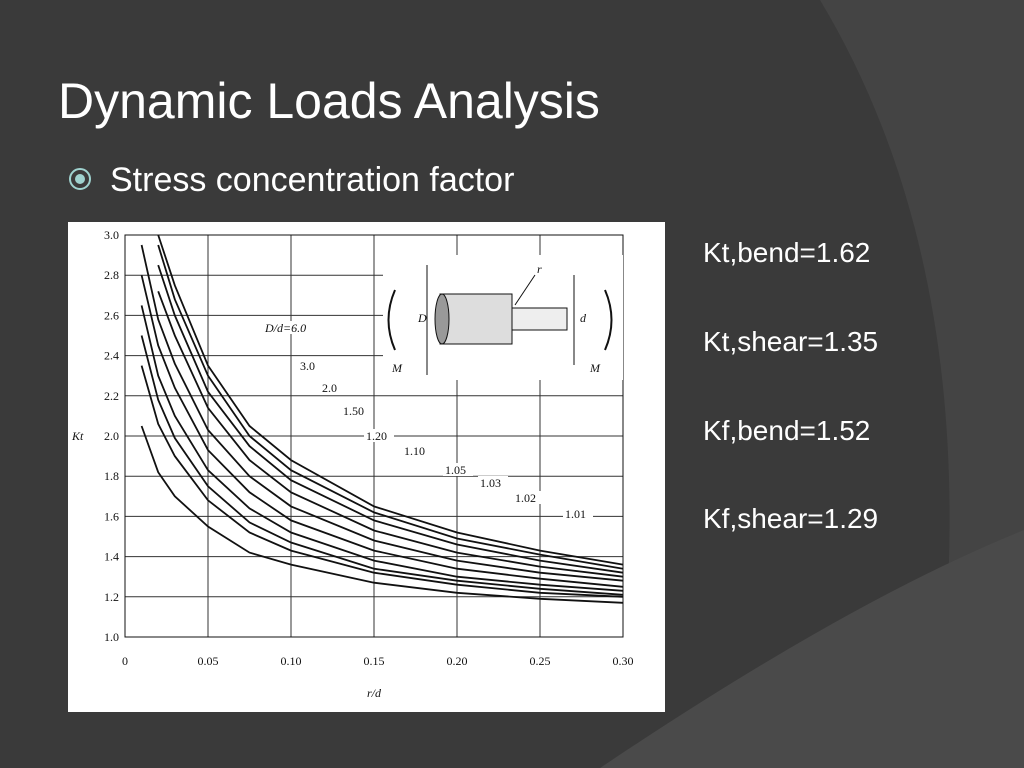  Describe the element at coordinates (125, 661) in the screenshot. I see `x-tick-label: 0` at that location.